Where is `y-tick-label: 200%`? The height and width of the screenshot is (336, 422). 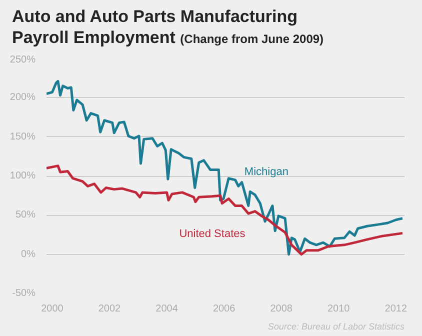
y-tick-label: 200% is located at coordinates (23, 98).